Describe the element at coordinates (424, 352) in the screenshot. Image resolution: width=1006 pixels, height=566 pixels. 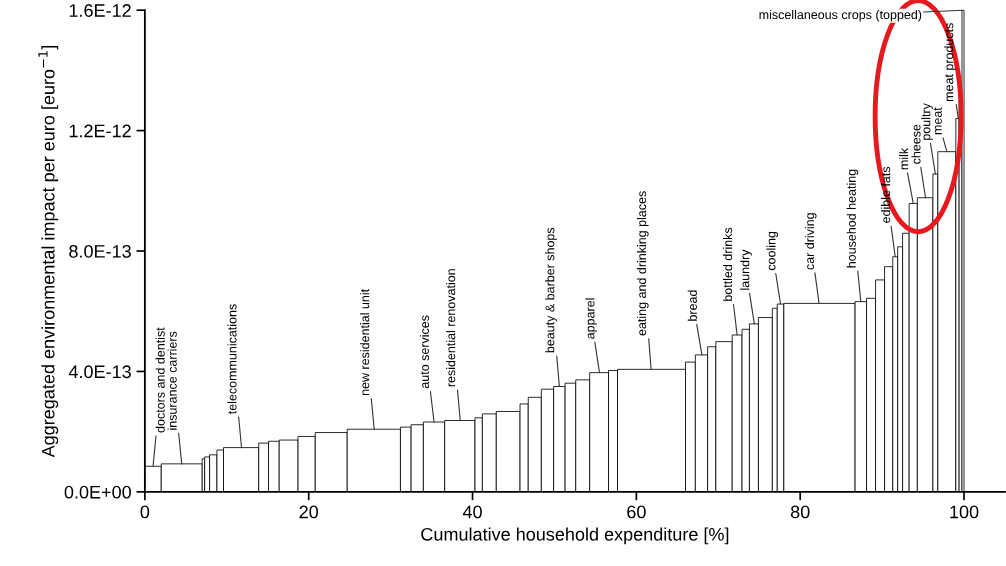
I see `annotation: auto services` at that location.